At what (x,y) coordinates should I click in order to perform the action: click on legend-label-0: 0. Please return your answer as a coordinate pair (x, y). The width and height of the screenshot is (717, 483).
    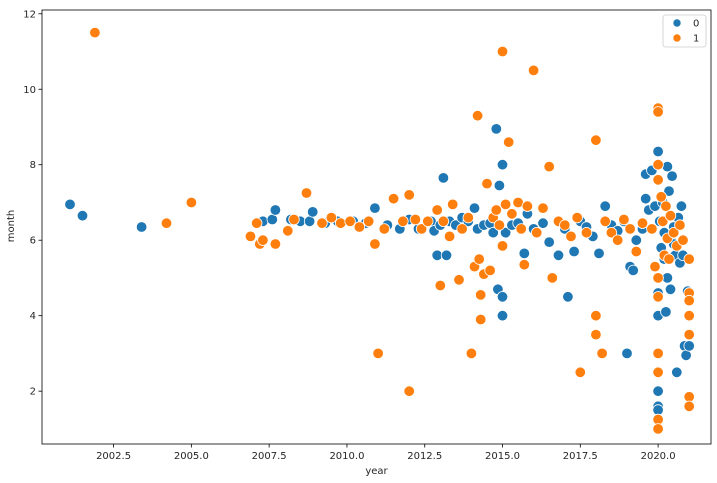
    Looking at the image, I should click on (696, 24).